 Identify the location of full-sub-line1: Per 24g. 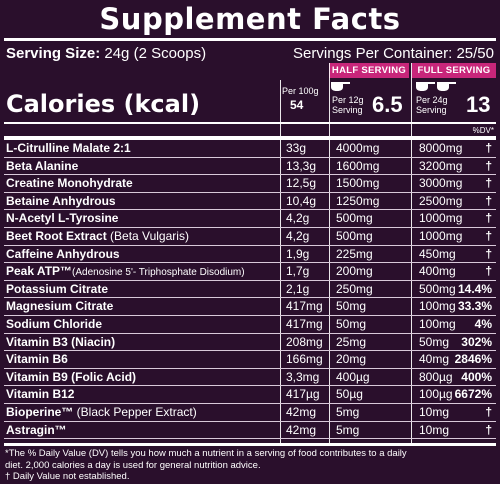
(432, 100).